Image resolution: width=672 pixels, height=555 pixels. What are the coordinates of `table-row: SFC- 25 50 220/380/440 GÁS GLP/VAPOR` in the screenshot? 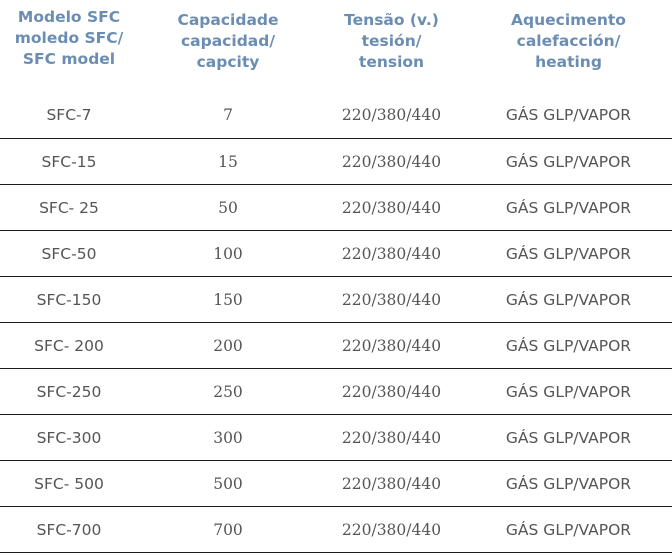 It's located at (336, 207).